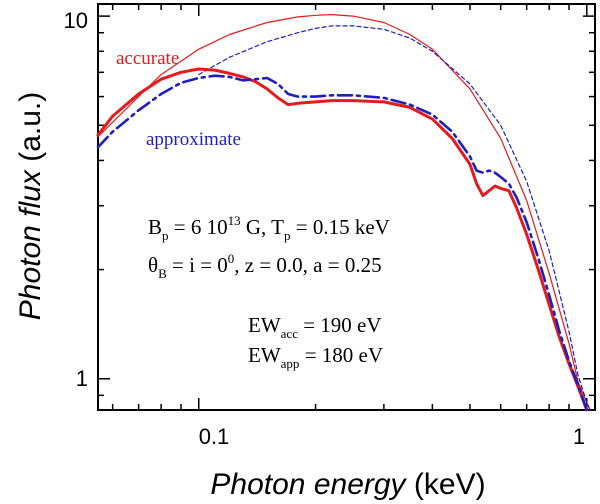 This screenshot has height=504, width=600. I want to click on x-axis-title-main: Photon energy, so click(308, 484).